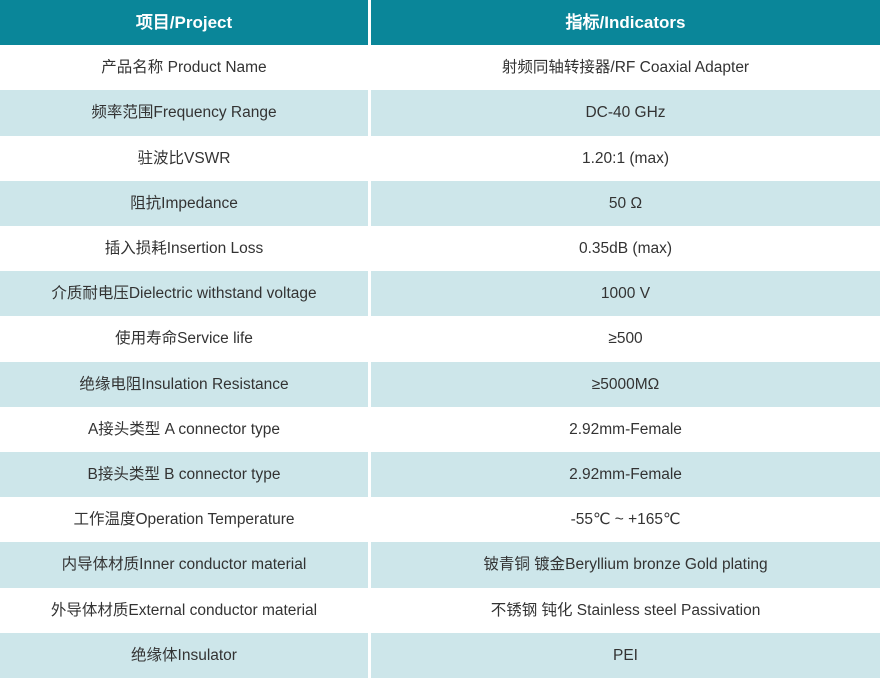 The width and height of the screenshot is (880, 678). I want to click on table-row: 阻抗Impedance 50 Ω, so click(440, 203).